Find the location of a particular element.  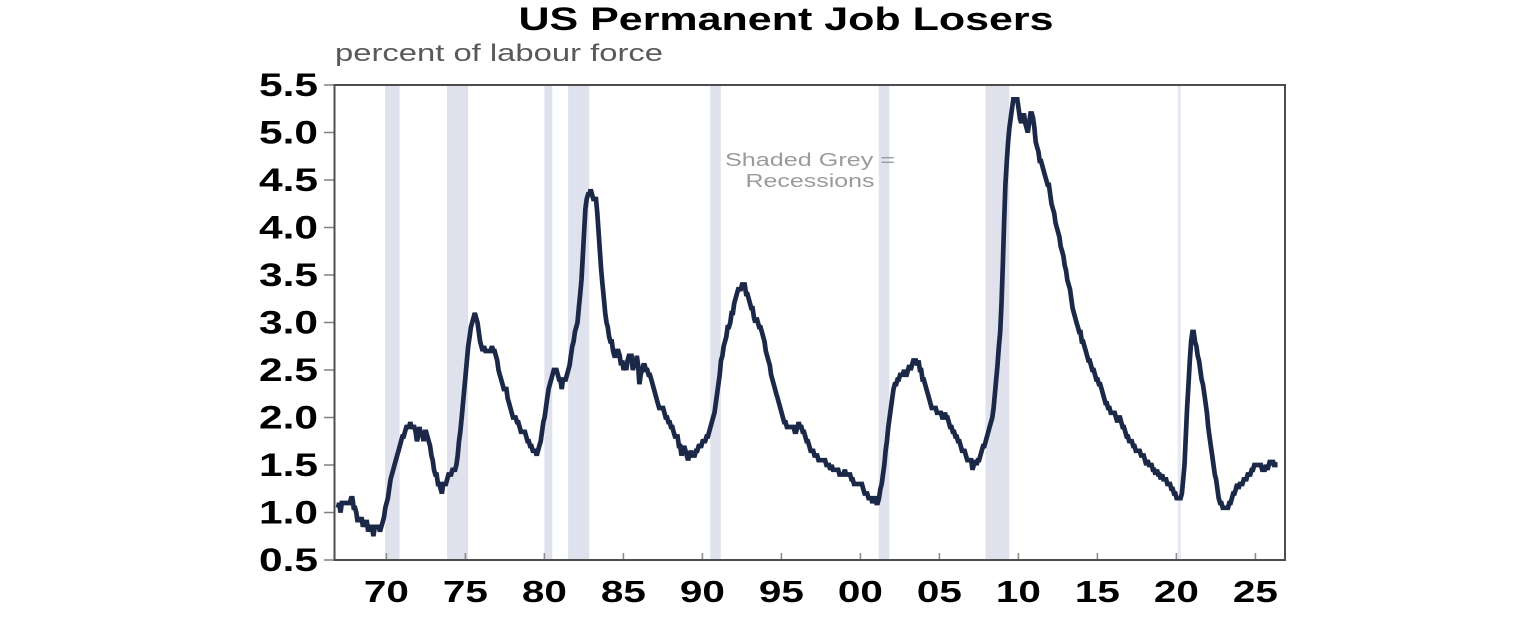

svg-text: percent of labour force is located at coordinates (499, 53).